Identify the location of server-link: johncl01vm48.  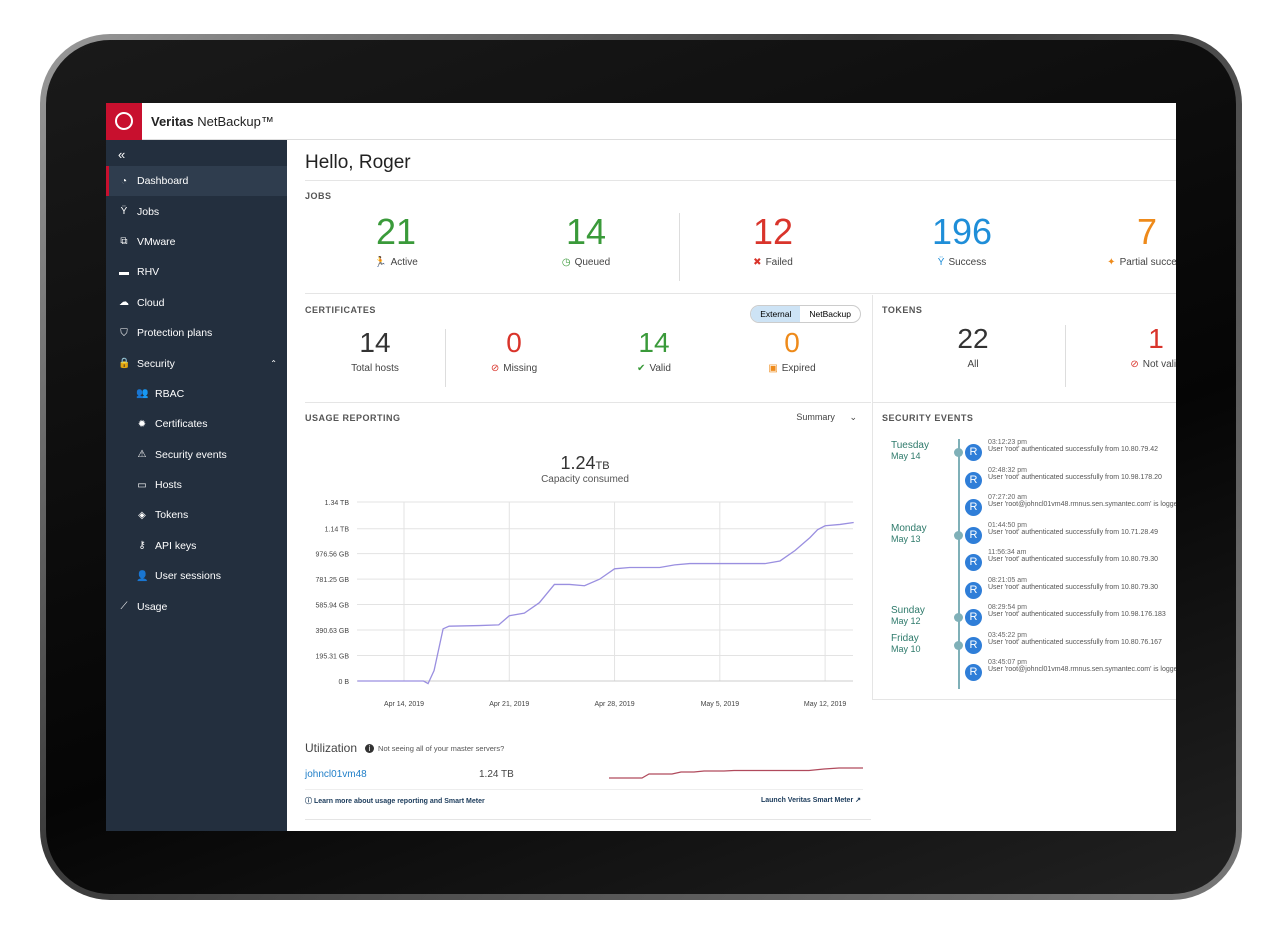
(336, 774).